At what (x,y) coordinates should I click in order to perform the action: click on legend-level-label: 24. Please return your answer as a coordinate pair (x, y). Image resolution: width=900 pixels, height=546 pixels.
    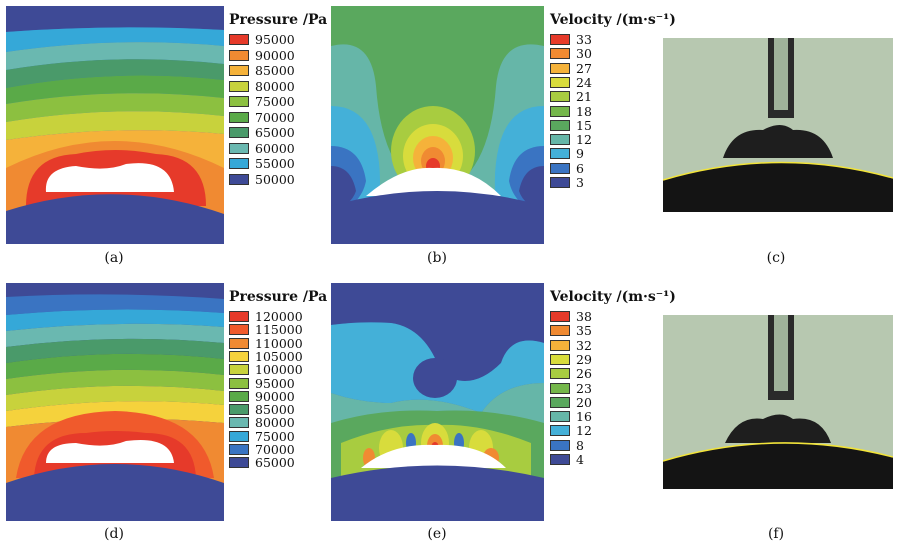
    Looking at the image, I should click on (584, 82).